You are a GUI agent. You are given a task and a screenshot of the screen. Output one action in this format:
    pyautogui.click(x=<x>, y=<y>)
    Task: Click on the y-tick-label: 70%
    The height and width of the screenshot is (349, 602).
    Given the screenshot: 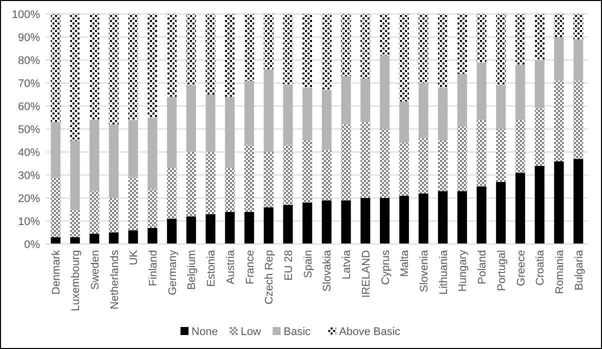 What is the action you would take?
    pyautogui.click(x=29, y=84)
    